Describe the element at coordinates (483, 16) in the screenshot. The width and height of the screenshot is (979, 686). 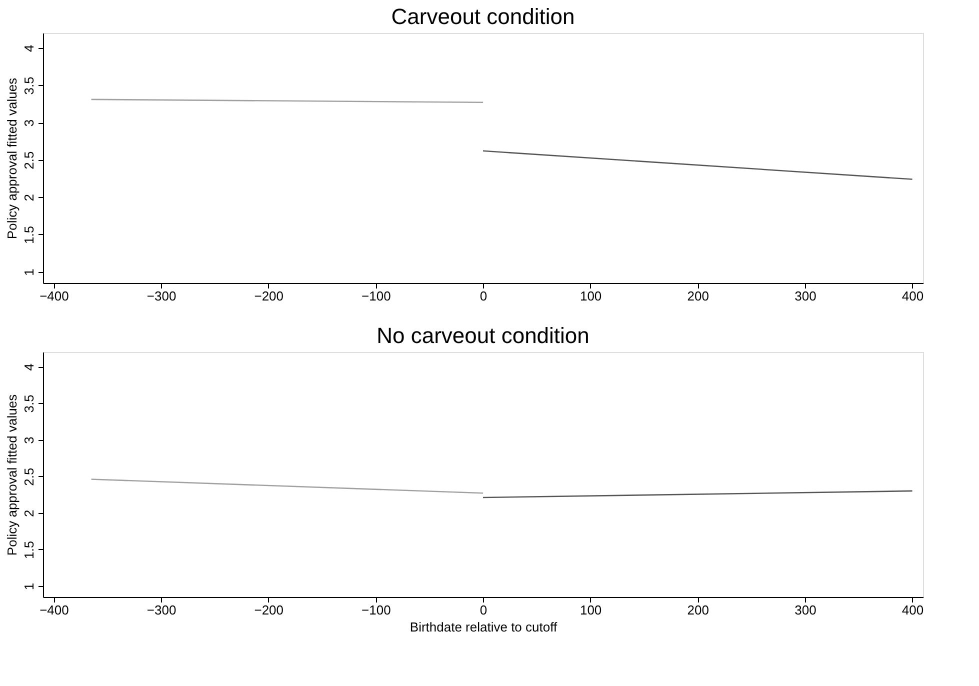
I see `chart-title: Carveout condition` at that location.